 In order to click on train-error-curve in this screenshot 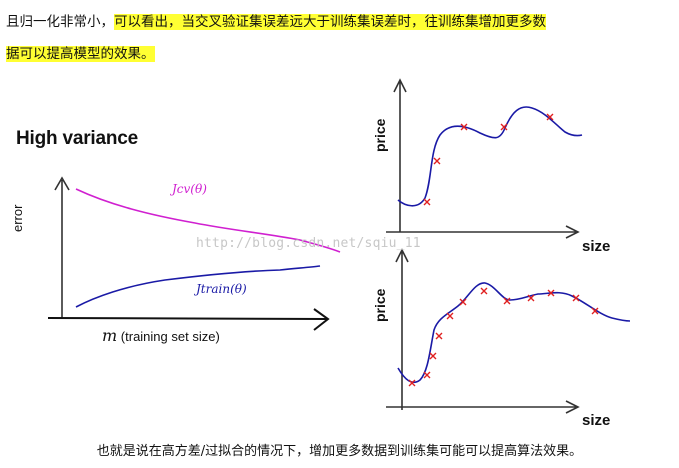, I will do `click(198, 286)`.